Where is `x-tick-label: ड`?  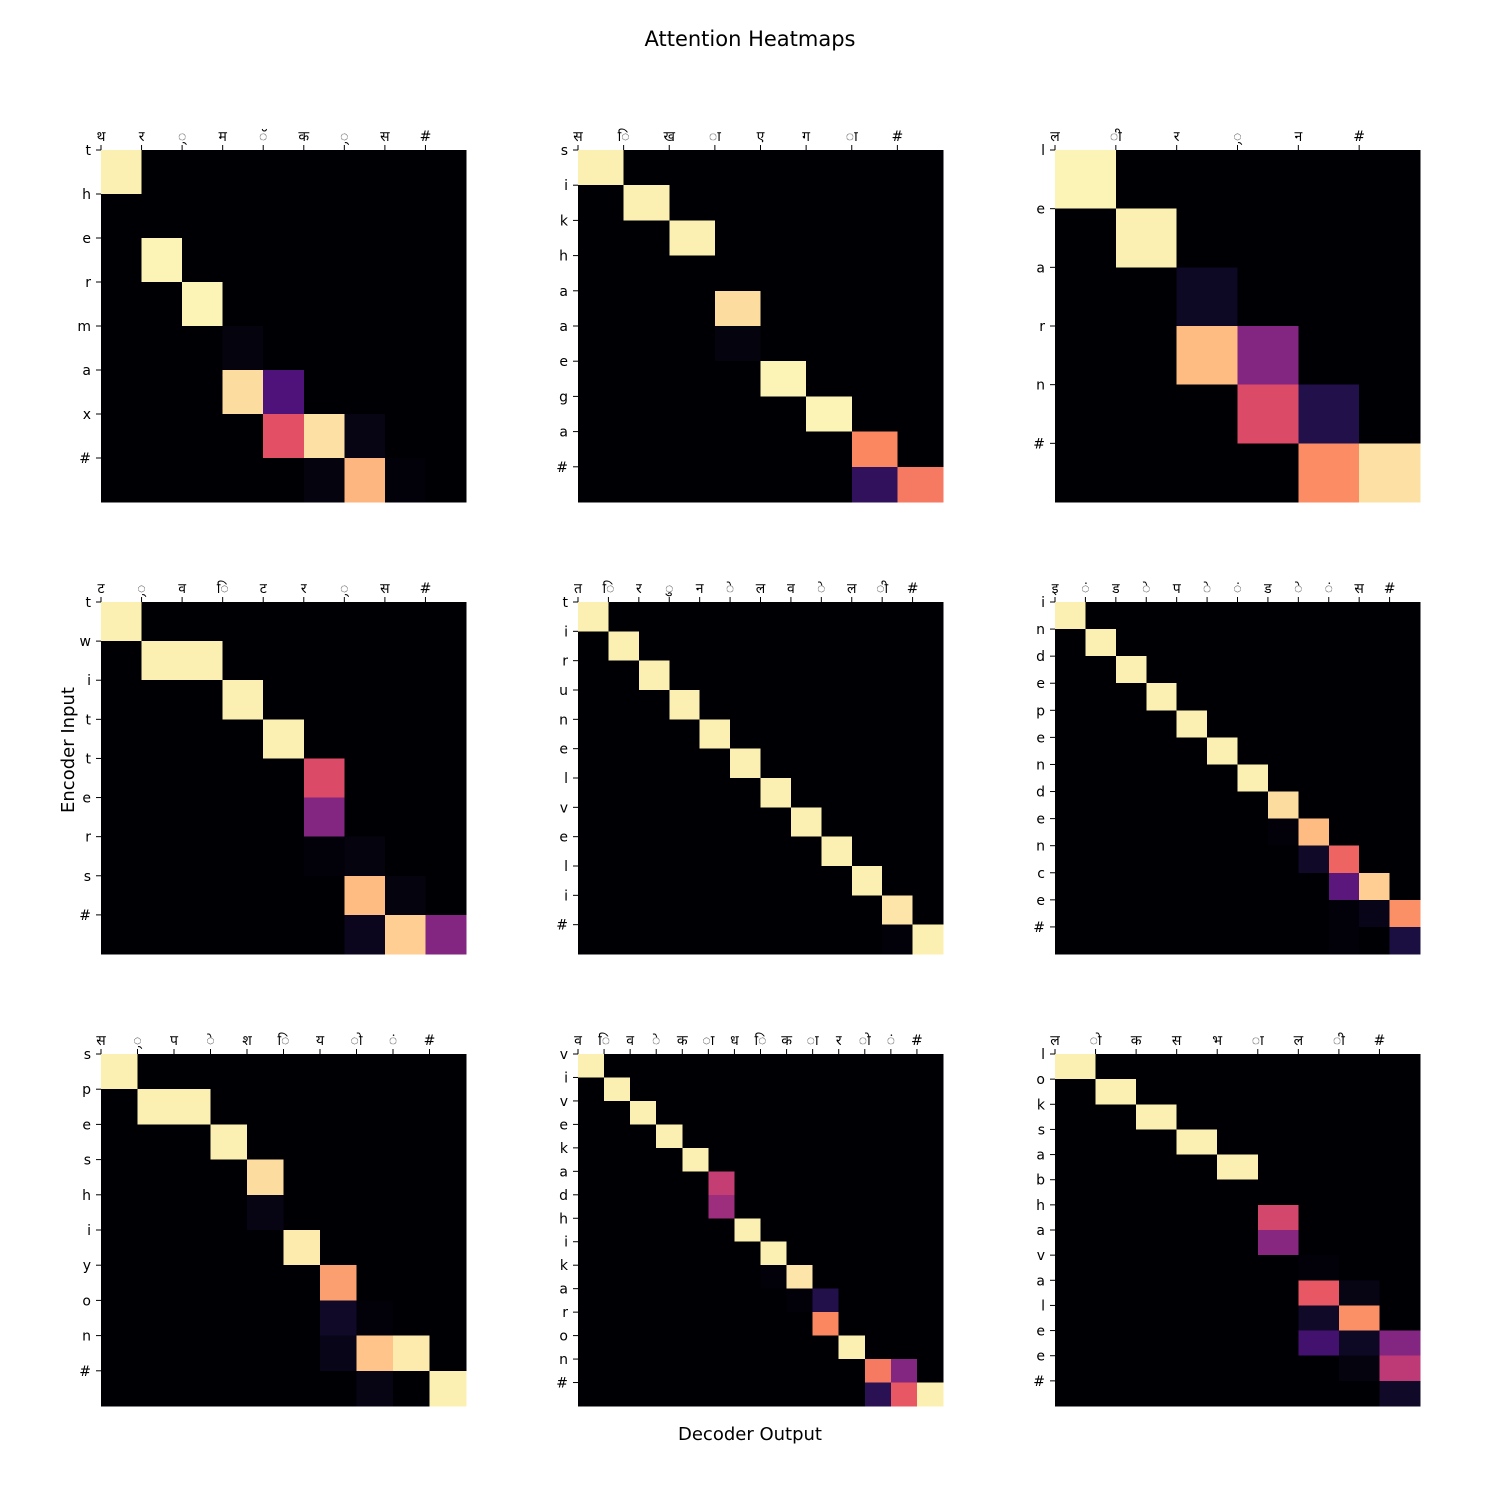
x-tick-label: ड is located at coordinates (1115, 589).